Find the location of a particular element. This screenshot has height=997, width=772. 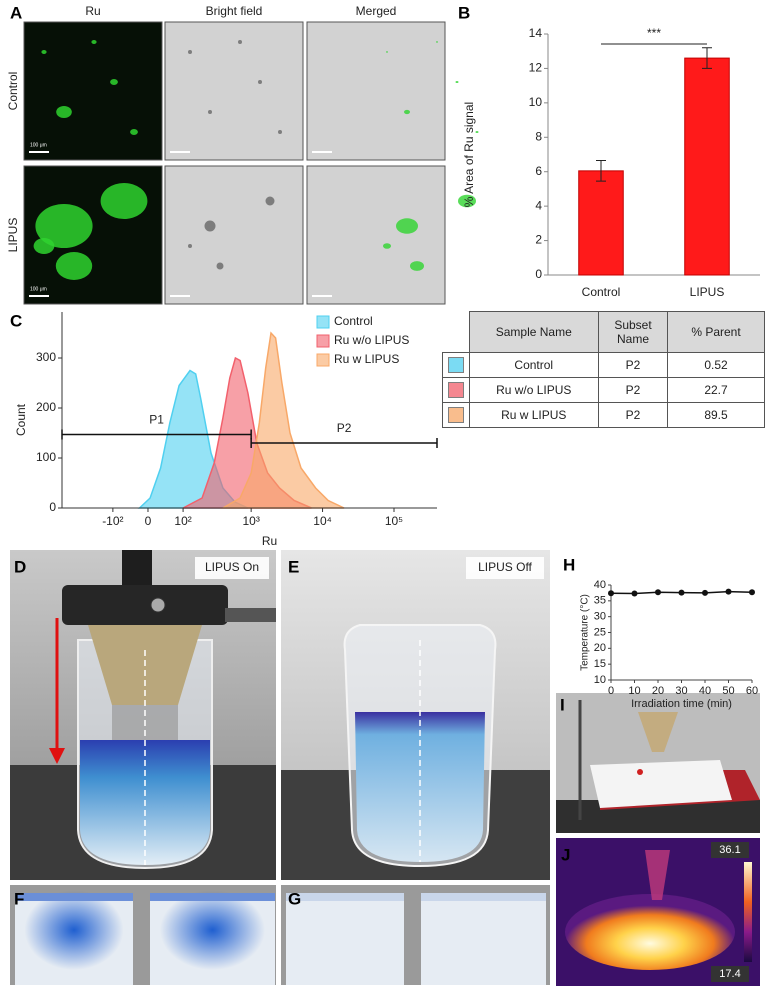

liquid is located at coordinates (420, 787).